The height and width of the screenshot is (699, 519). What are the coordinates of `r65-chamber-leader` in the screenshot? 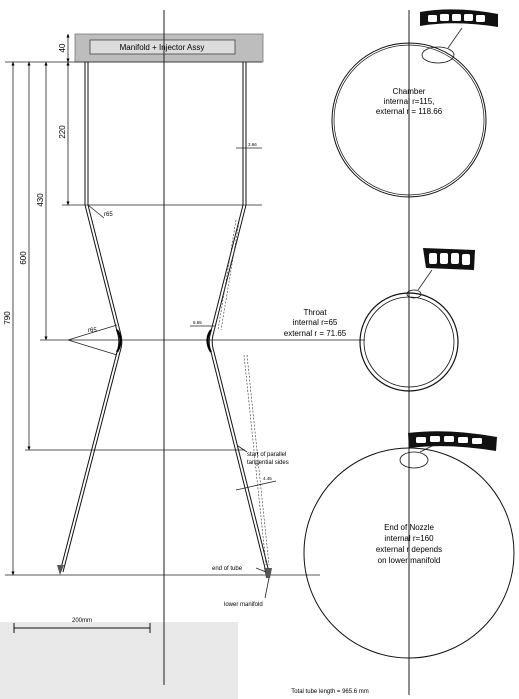 It's located at (96, 211).